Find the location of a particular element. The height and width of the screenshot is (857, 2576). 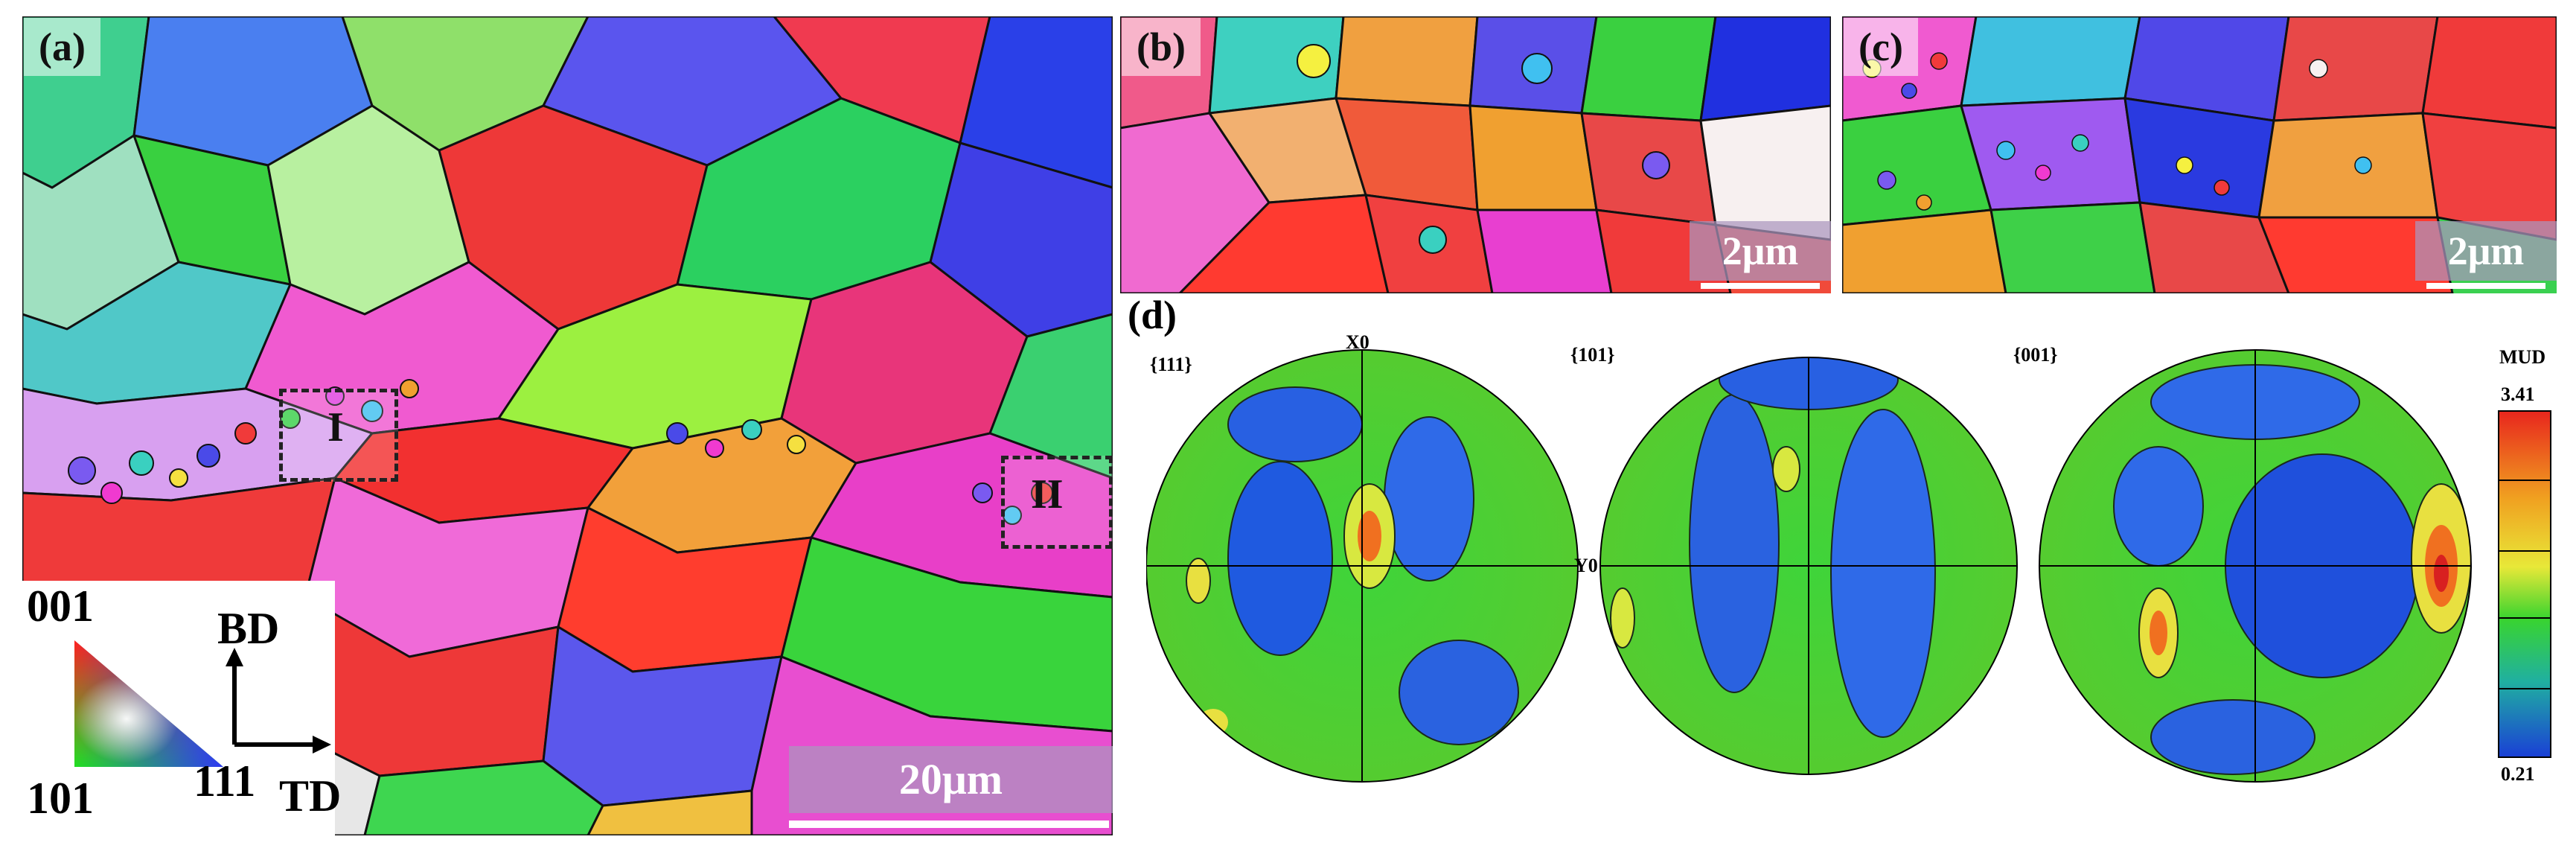

pf-title-111: {111} is located at coordinates (1171, 364).